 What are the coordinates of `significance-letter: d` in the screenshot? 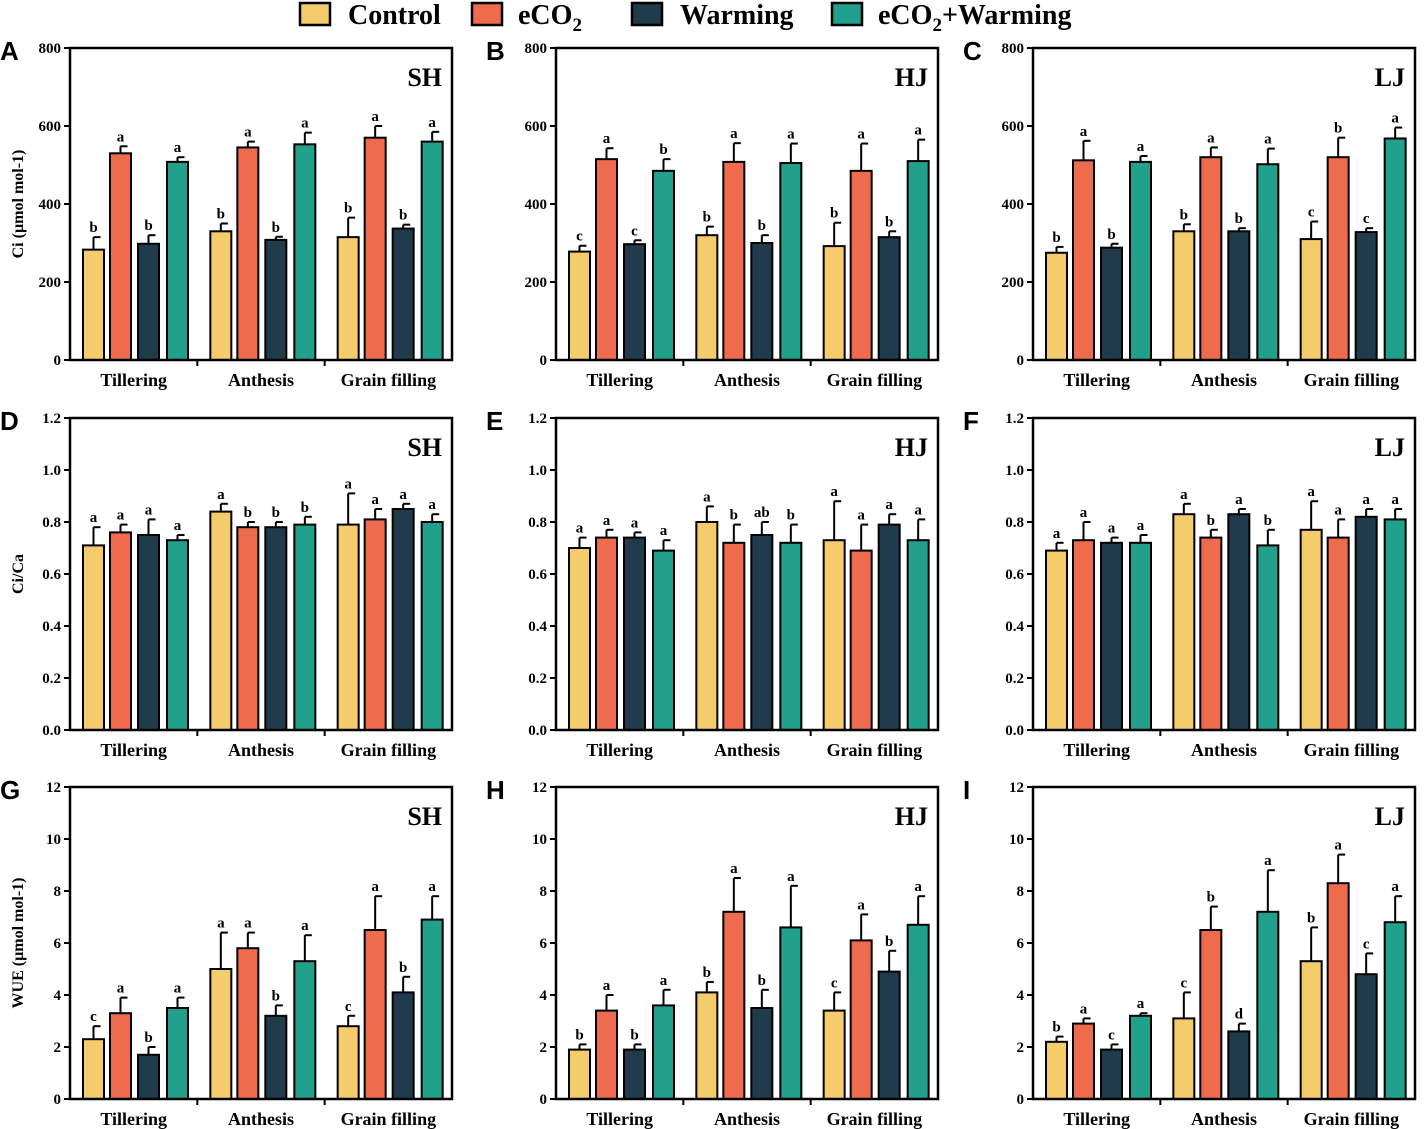 It's located at (1239, 1015).